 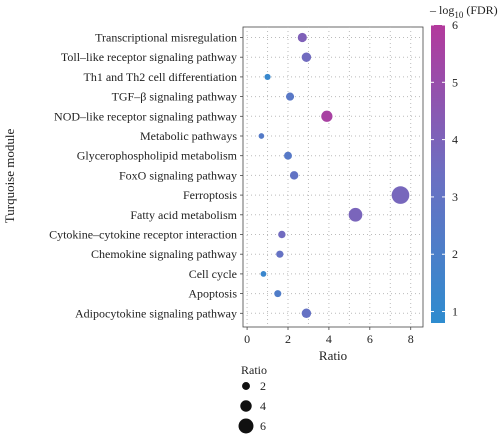 I want to click on y-tick-label: Transcriptional misregulation, so click(x=166, y=38).